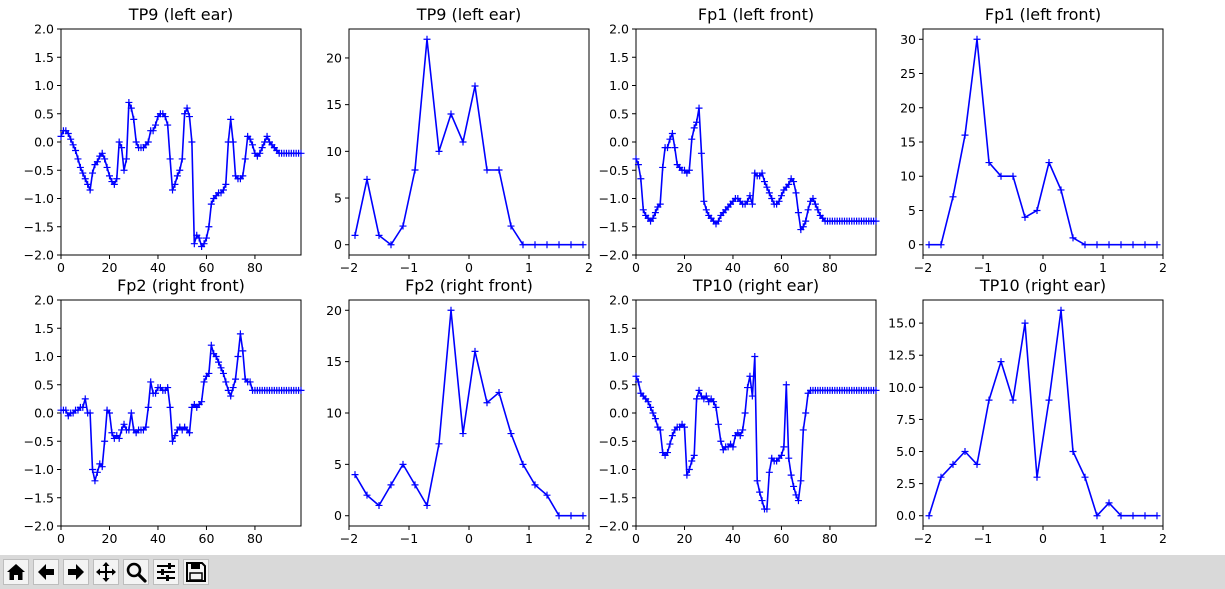 The image size is (1225, 589). What do you see at coordinates (106, 572) in the screenshot?
I see `pan-button` at bounding box center [106, 572].